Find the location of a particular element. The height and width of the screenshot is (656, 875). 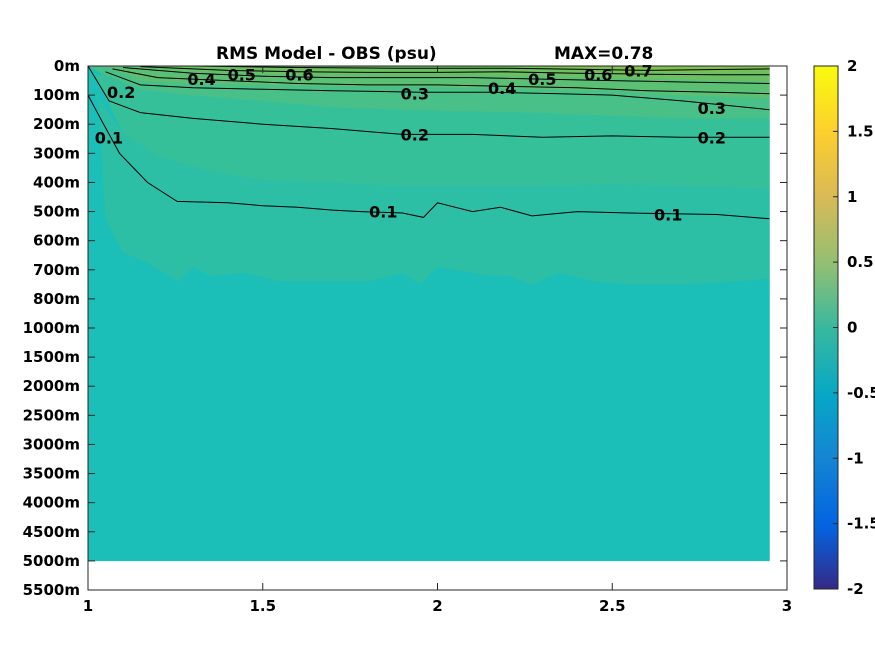

y-tick-label: 400m is located at coordinates (56, 182).